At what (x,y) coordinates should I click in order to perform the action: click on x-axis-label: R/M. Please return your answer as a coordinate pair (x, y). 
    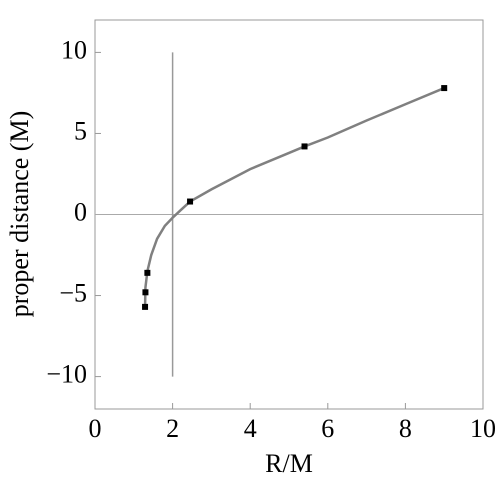
    Looking at the image, I should click on (289, 463).